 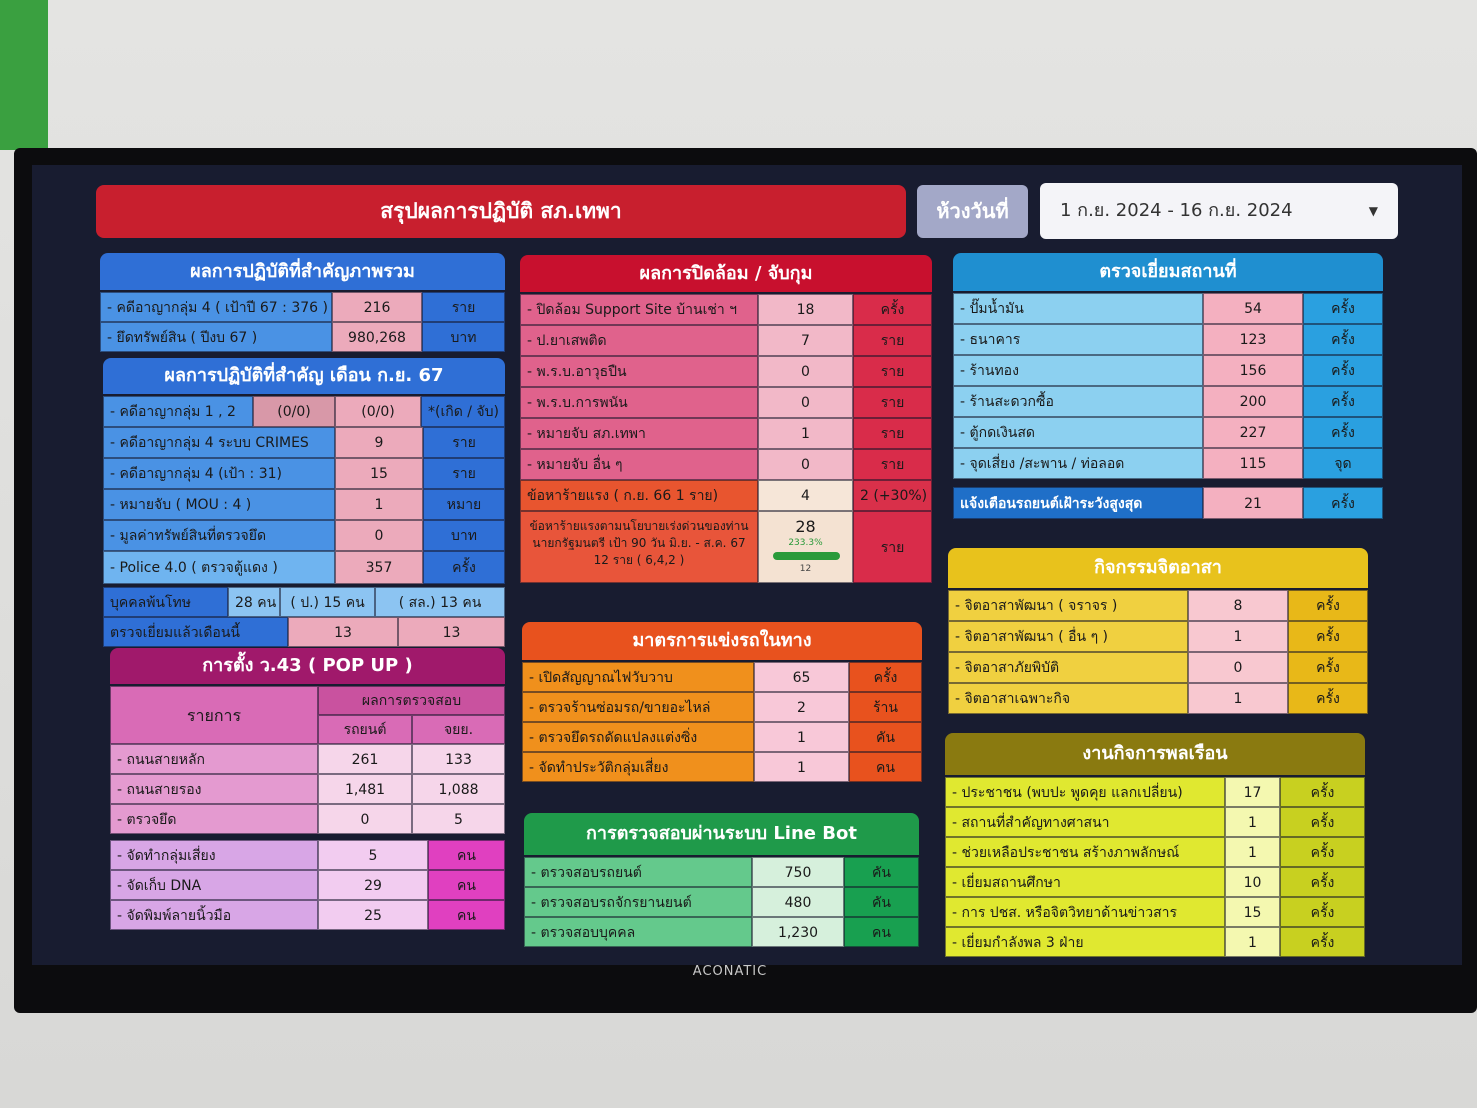 What do you see at coordinates (885, 707) in the screenshot?
I see `row-value: ร้าน` at bounding box center [885, 707].